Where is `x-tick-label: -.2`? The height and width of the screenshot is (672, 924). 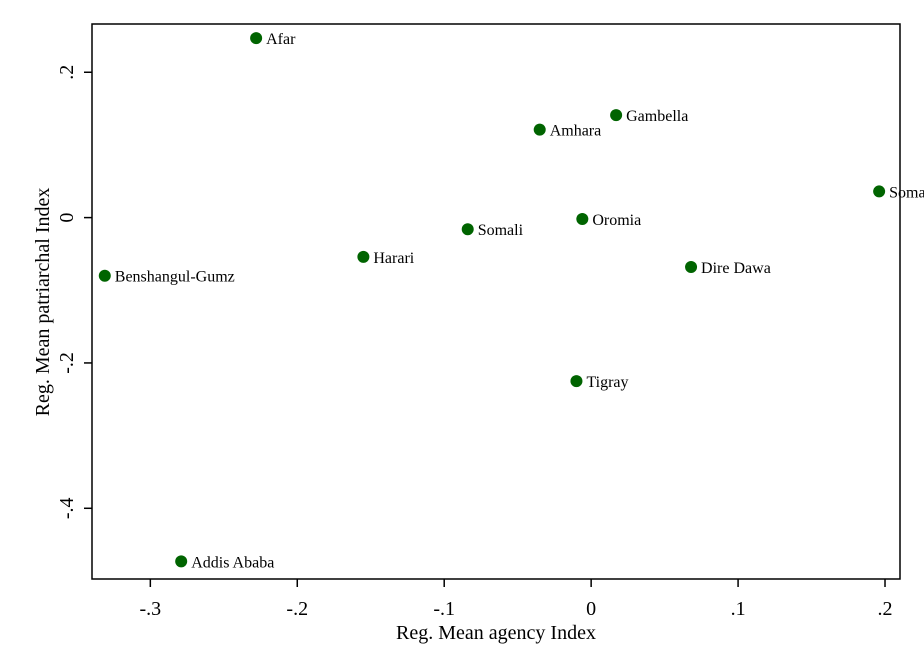
x-tick-label: -.2 is located at coordinates (297, 609).